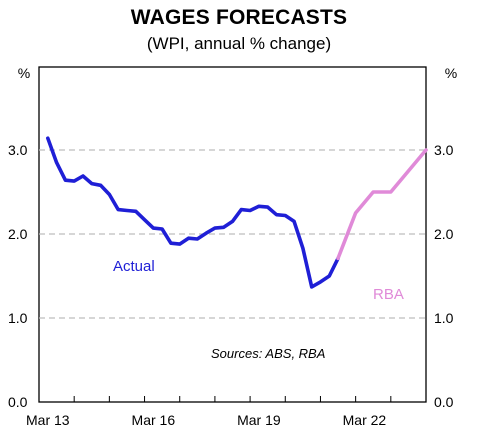 The width and height of the screenshot is (478, 440). I want to click on series-line-rba, so click(382, 204).